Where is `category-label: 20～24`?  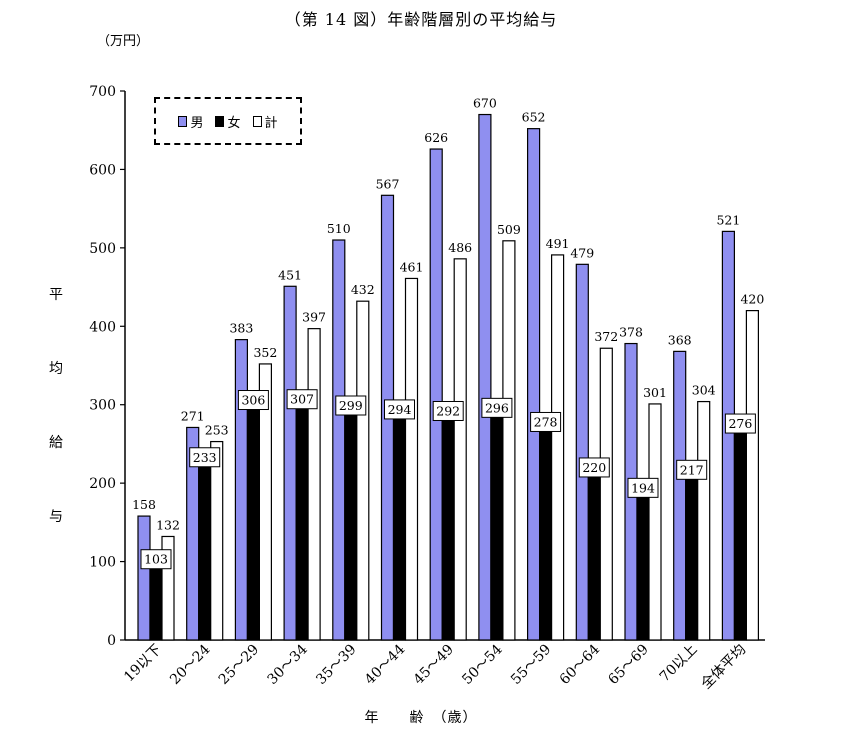
category-label: 20～24 is located at coordinates (190, 664).